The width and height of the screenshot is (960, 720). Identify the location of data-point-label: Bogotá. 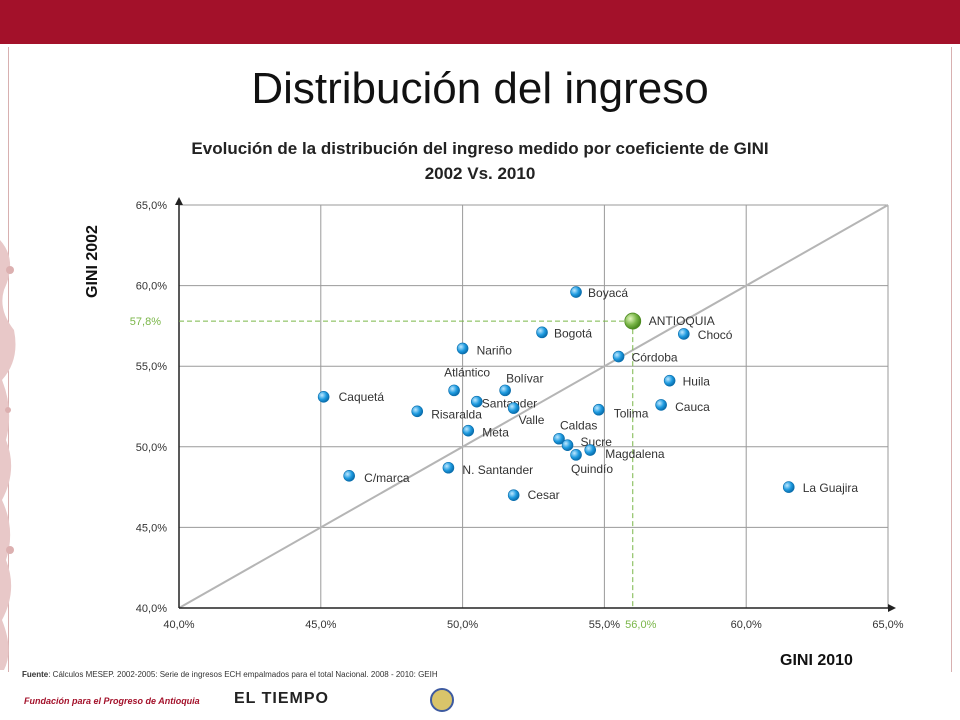
(573, 333).